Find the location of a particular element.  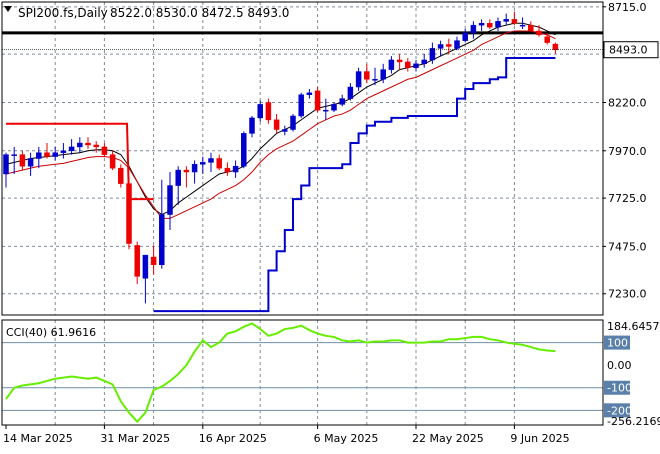

last-price-tag is located at coordinates (631, 50).